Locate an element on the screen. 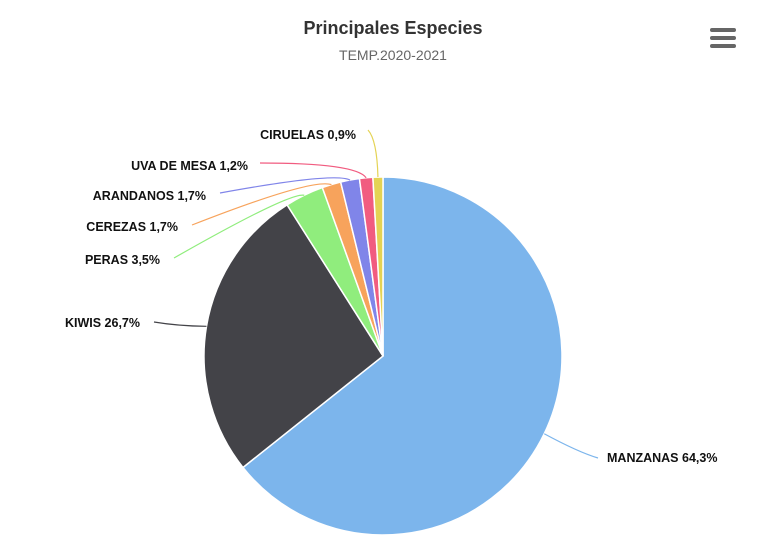 This screenshot has height=554, width=761. label-uva-de-mesa: UVA DE MESA 1,2% is located at coordinates (189, 166).